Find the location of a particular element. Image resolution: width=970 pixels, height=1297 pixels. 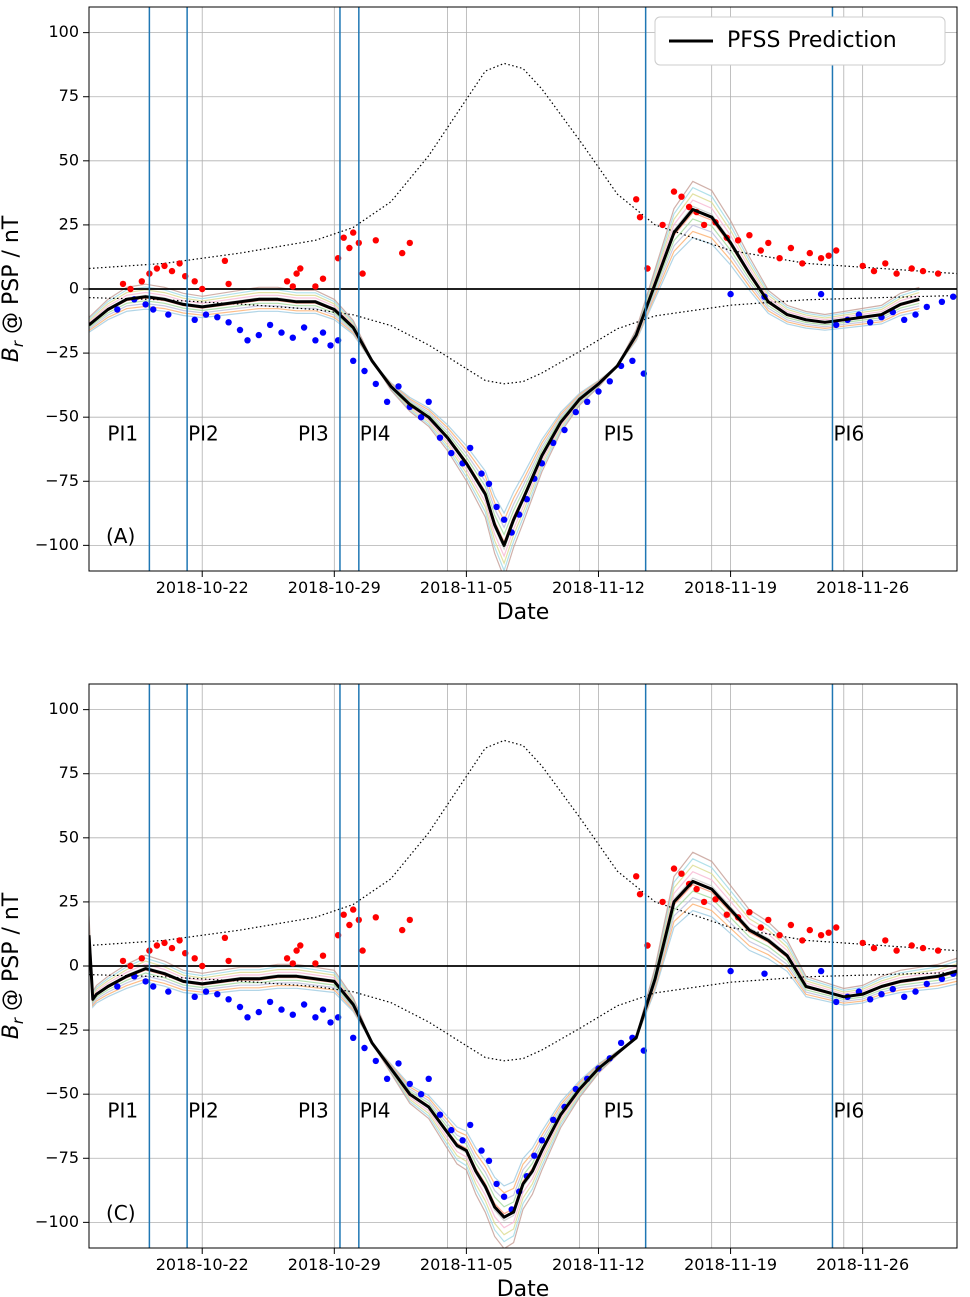

pi-label: PI4 is located at coordinates (375, 1111).